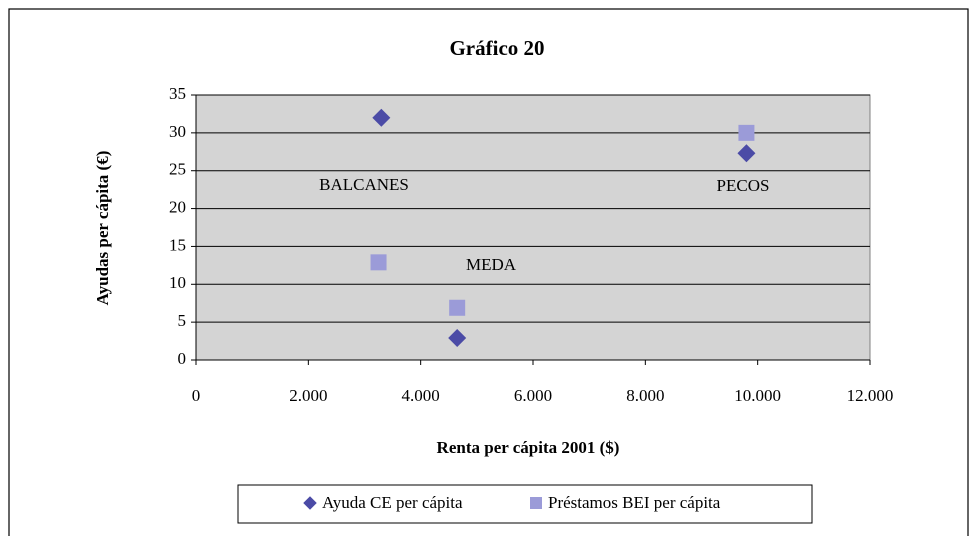  What do you see at coordinates (102, 228) in the screenshot?
I see `y-axis-label: Ayudas per cápita (€)` at bounding box center [102, 228].